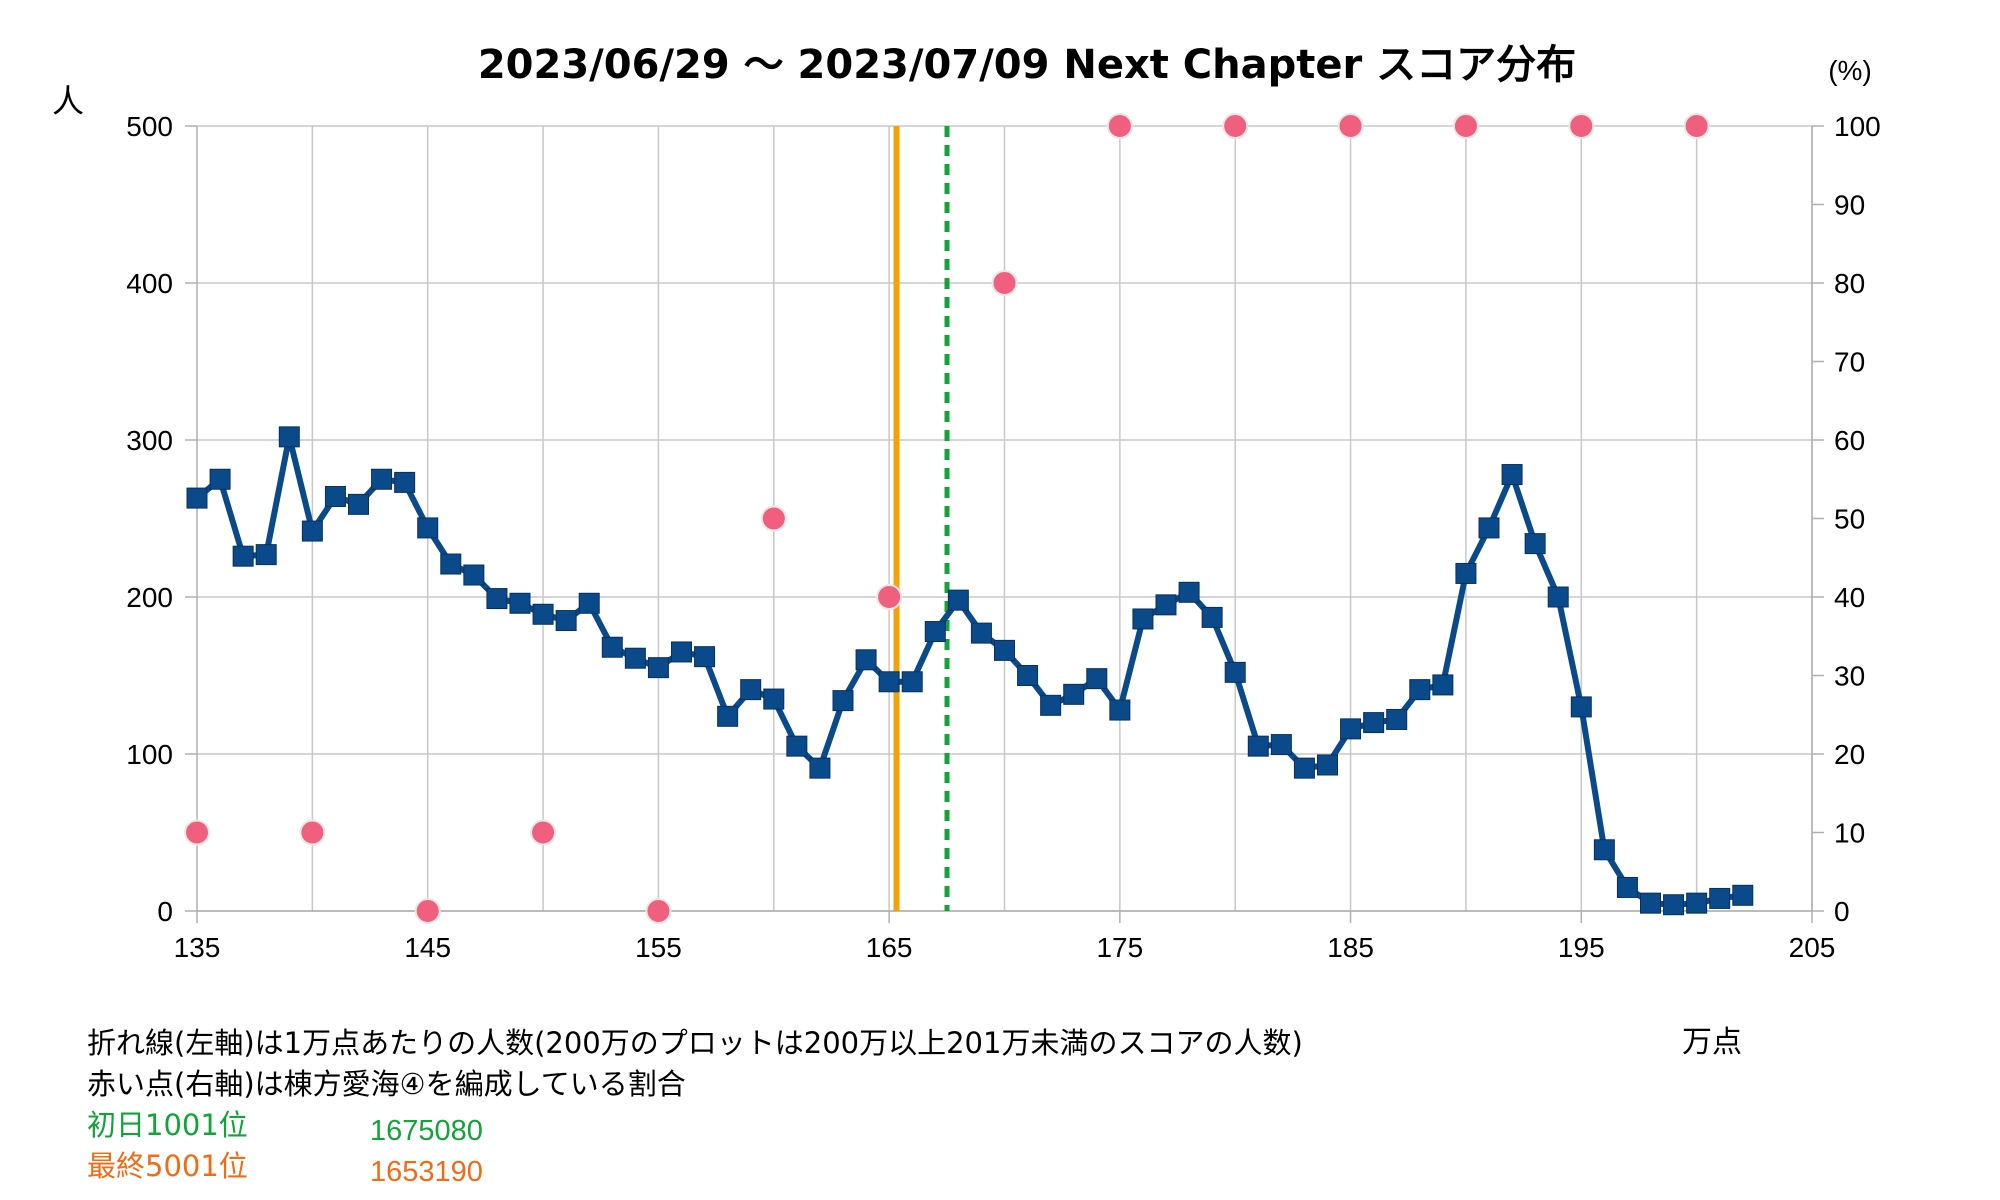  I want to click on right-axis-label: (%), so click(1850, 70).